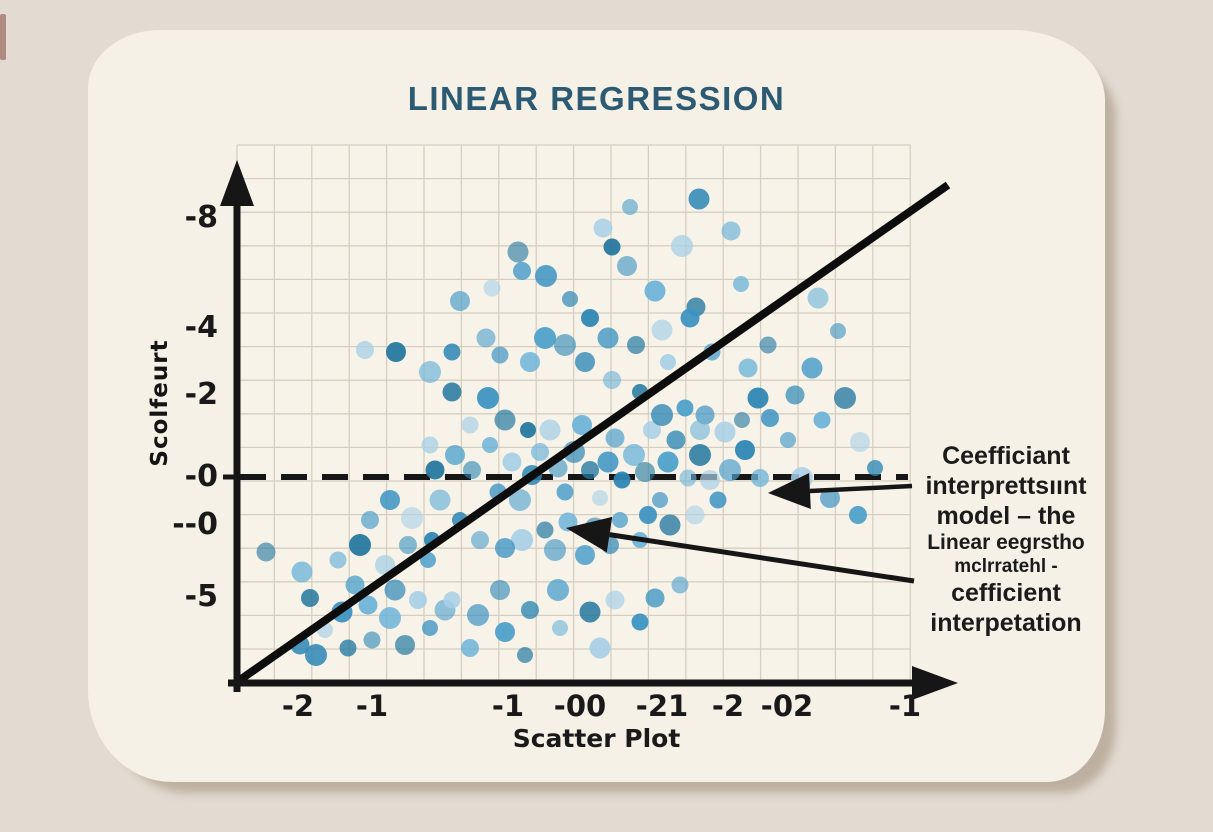 Image resolution: width=1213 pixels, height=832 pixels. What do you see at coordinates (789, 490) in the screenshot?
I see `upper-annotation-arrow-head` at bounding box center [789, 490].